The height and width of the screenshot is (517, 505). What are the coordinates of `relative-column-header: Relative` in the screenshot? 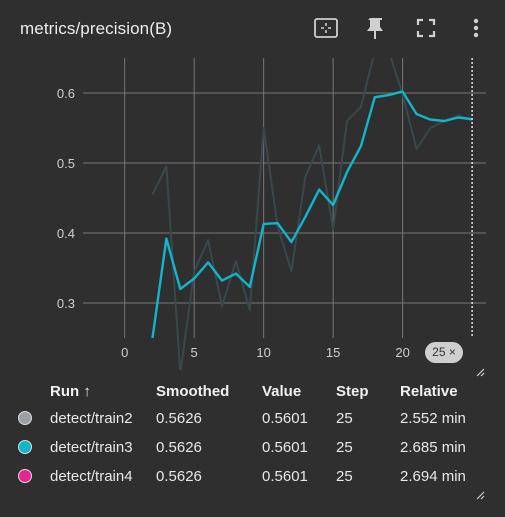 It's located at (429, 391).